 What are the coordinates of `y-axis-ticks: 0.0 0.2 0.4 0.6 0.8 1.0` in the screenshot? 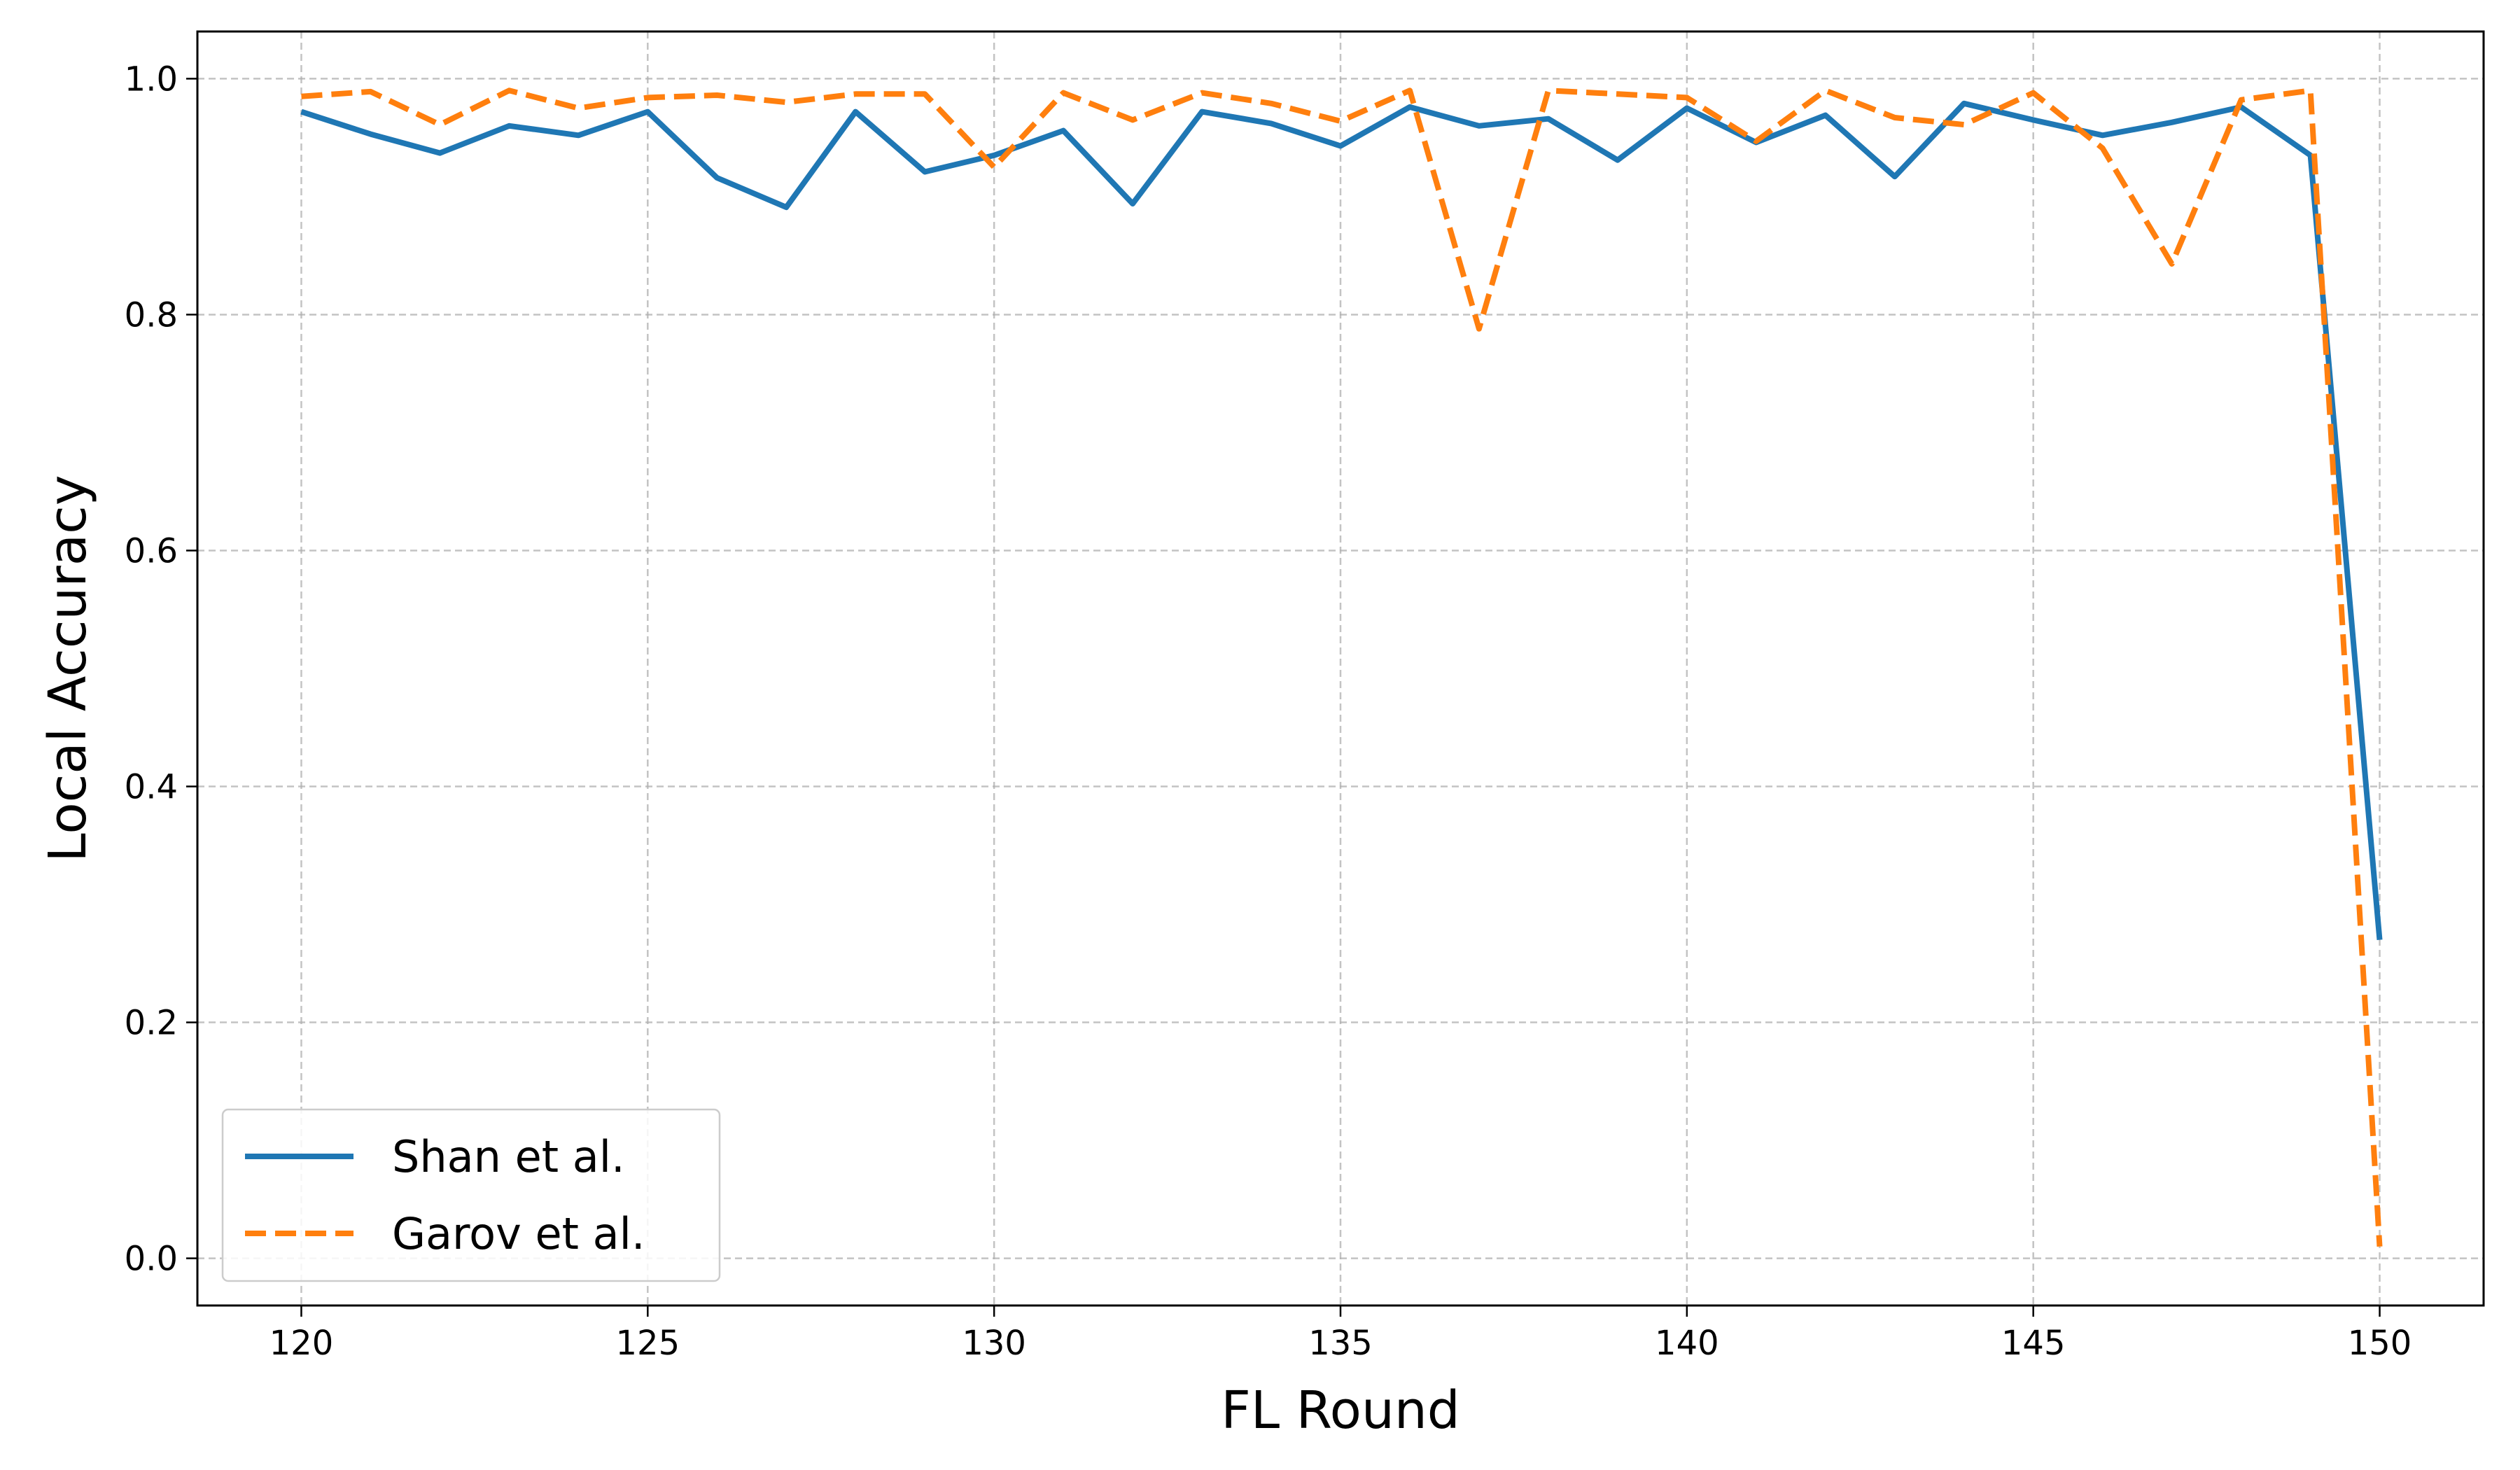 It's located at (161, 669).